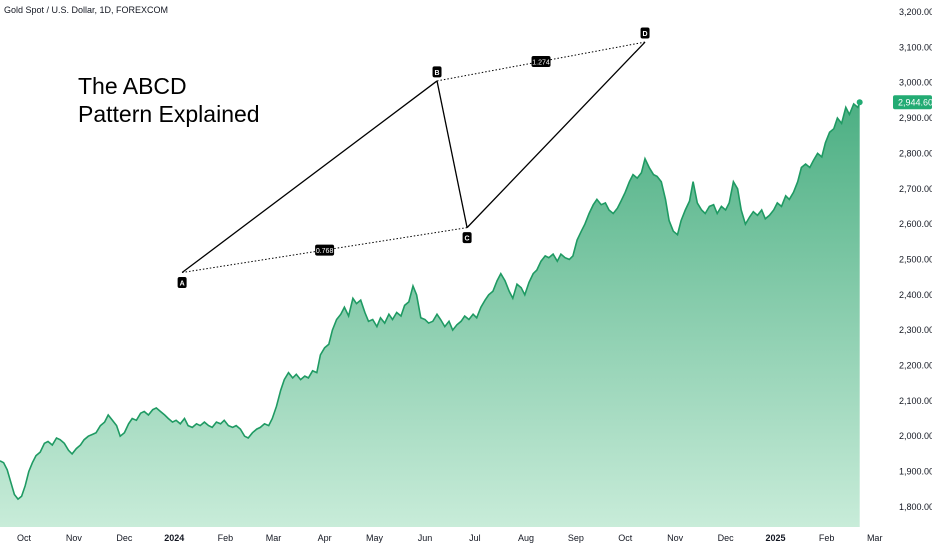  What do you see at coordinates (174, 538) in the screenshot?
I see `x-tick-label: 2024` at bounding box center [174, 538].